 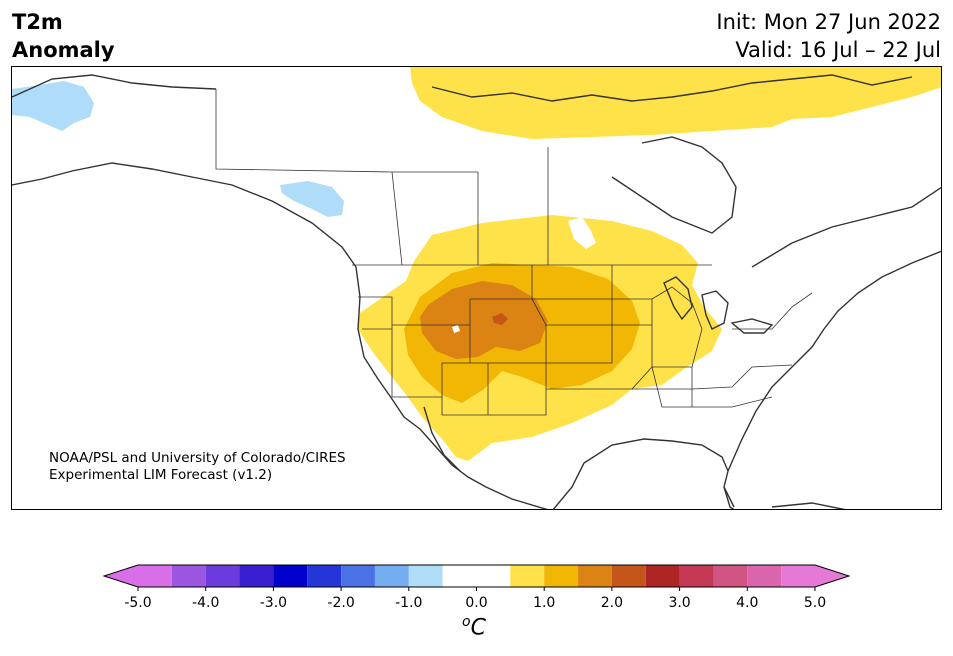 What do you see at coordinates (312, 199) in the screenshot?
I see `anomaly-yukon-cool` at bounding box center [312, 199].